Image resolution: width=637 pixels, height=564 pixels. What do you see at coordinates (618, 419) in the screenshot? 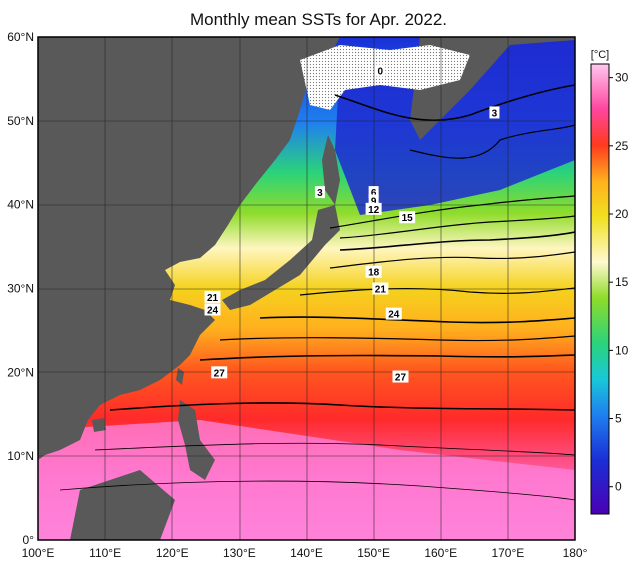
I see `colorbar-tick-label: 5` at bounding box center [618, 419].